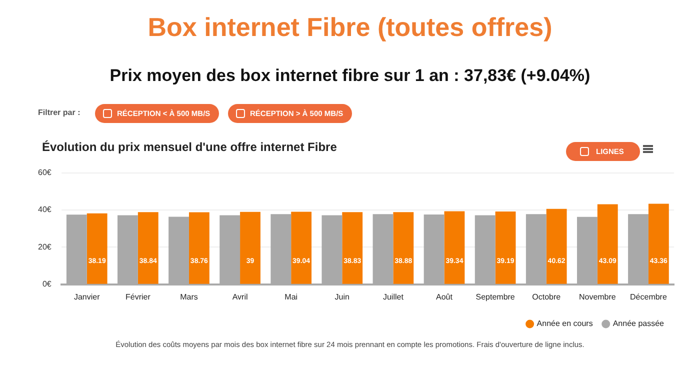 The width and height of the screenshot is (700, 365). I want to click on text: Évolution du prix mensuel d'une offre internet Fibre, so click(189, 147).